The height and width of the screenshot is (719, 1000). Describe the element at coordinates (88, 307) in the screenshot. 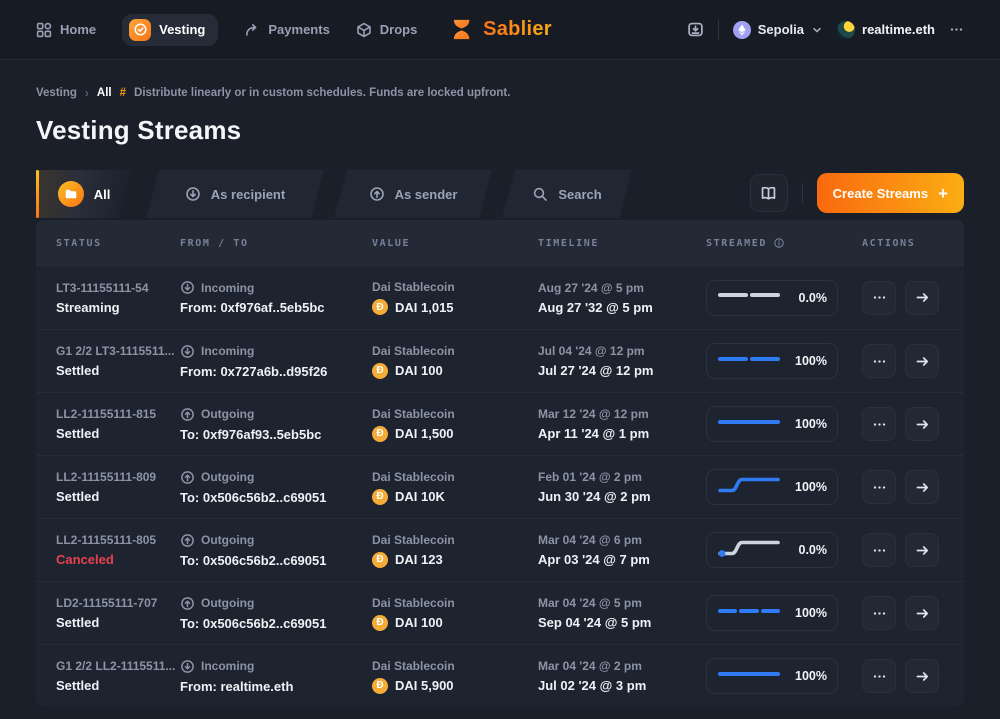

I see `status-badge: Streaming` at that location.